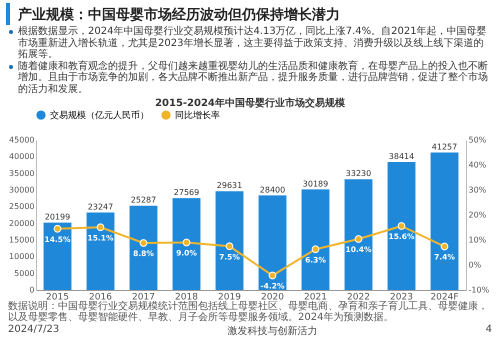 Image resolution: width=500 pixels, height=362 pixels. Describe the element at coordinates (248, 312) in the screenshot. I see `text: 数据说明：中国母婴行业交易规模统计范围包括线上母婴社区、母婴电商、孕育和亲子育儿工具、母婴健康，以及母婴零售、母婴智能硬件、早教、月子会所等母婴服务领域。2024年为预测数据。` at that location.